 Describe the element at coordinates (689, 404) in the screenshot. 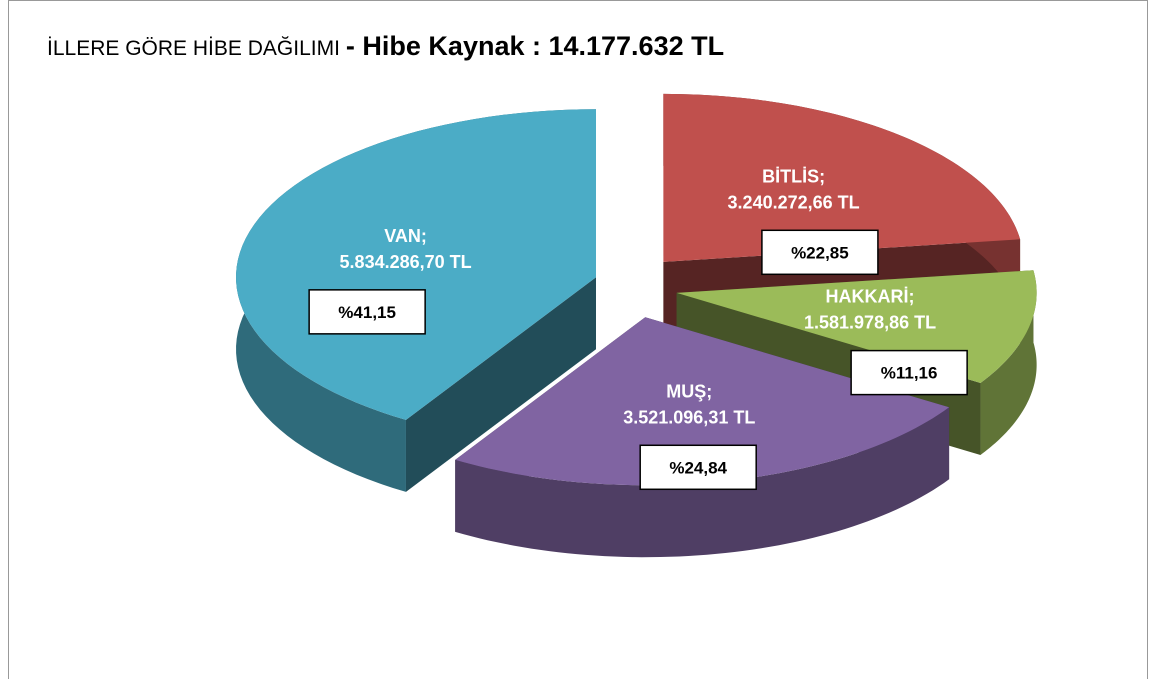

I see `category-label: MUŞ; 3.521.096,31 TL` at that location.